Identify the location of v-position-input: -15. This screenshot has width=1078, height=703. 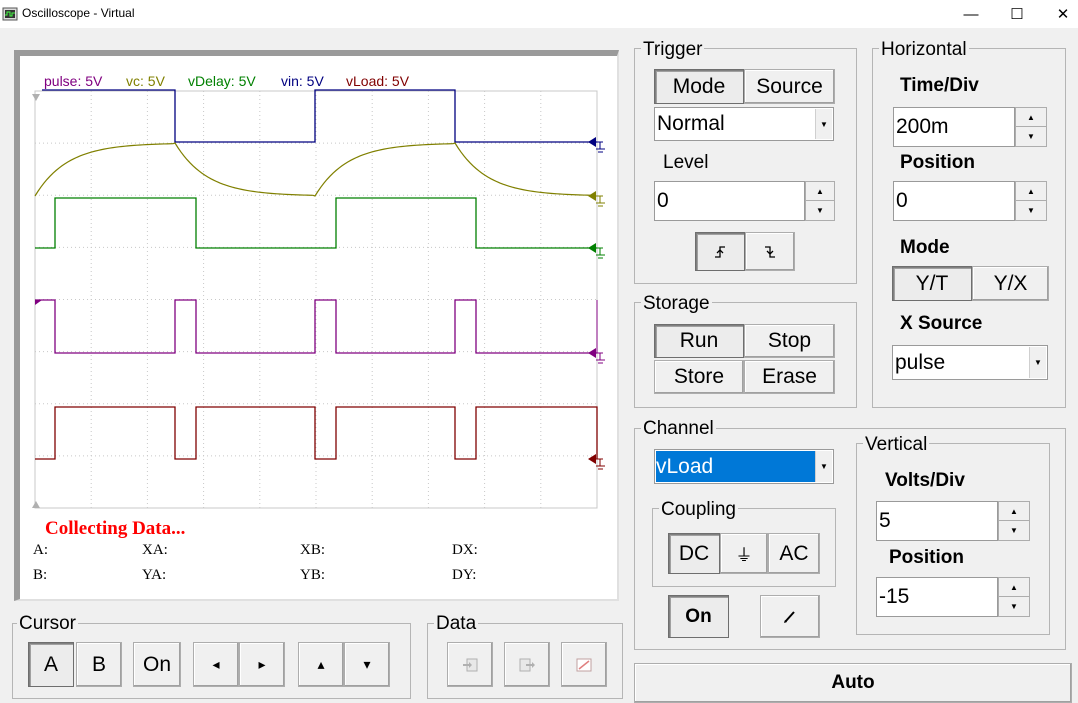
(937, 597).